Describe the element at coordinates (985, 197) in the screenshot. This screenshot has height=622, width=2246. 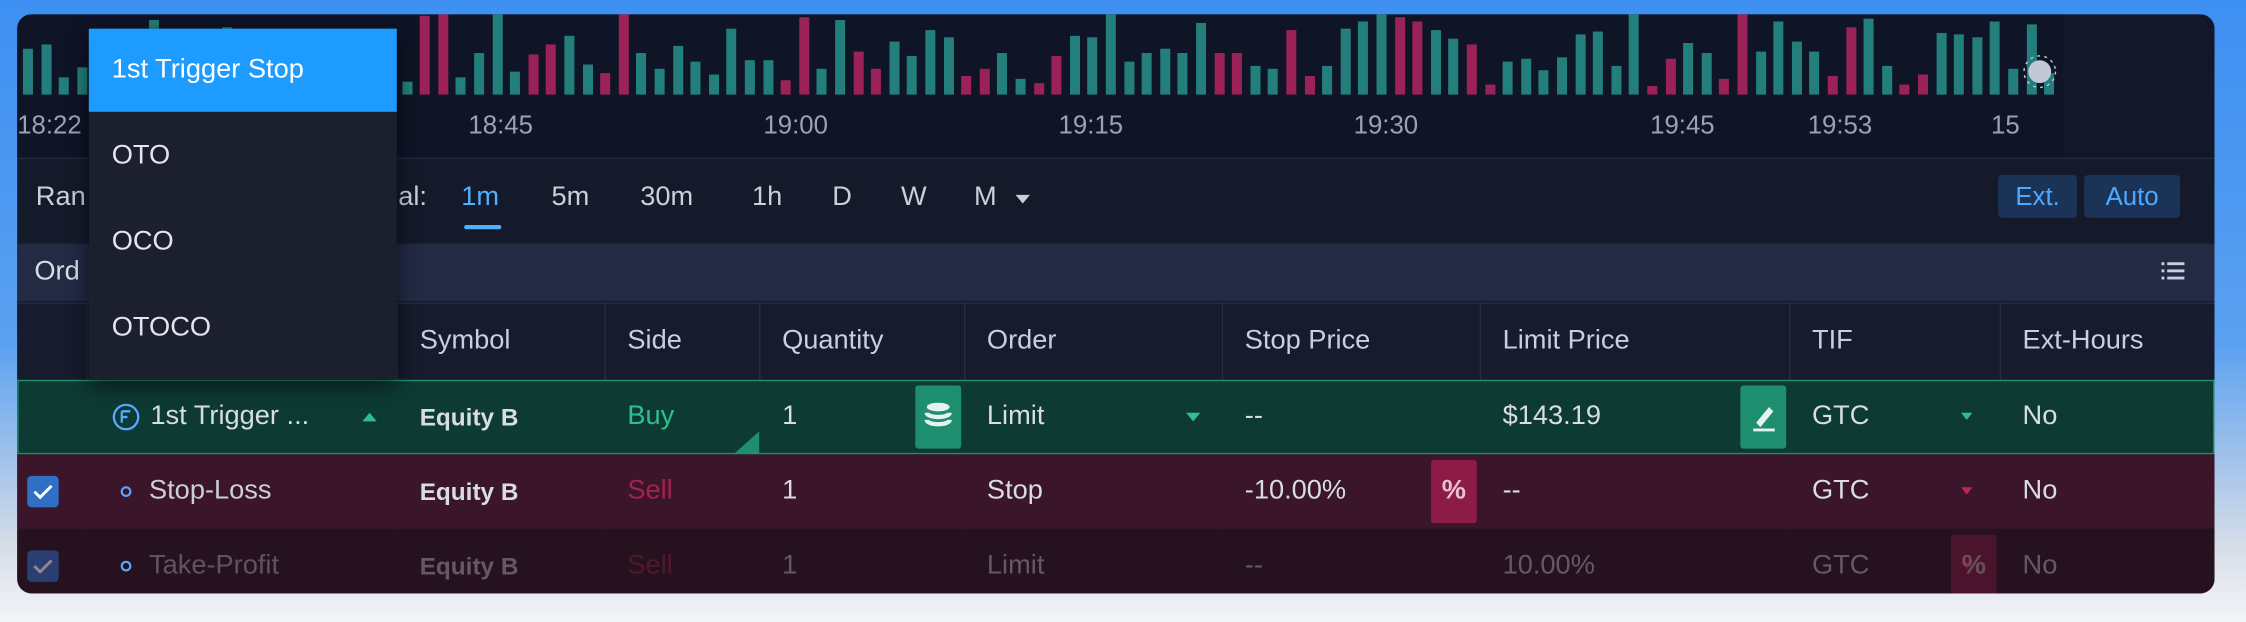
I see `interval-button: M` at that location.